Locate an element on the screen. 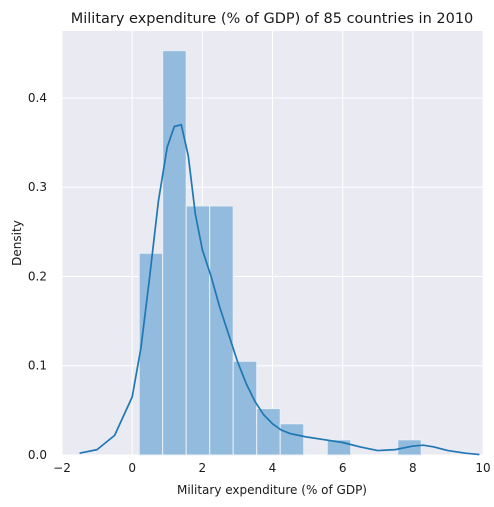 The height and width of the screenshot is (507, 494). y-axis: 0.0 0.1 0.2 0.3 0.4 is located at coordinates (37, 276).